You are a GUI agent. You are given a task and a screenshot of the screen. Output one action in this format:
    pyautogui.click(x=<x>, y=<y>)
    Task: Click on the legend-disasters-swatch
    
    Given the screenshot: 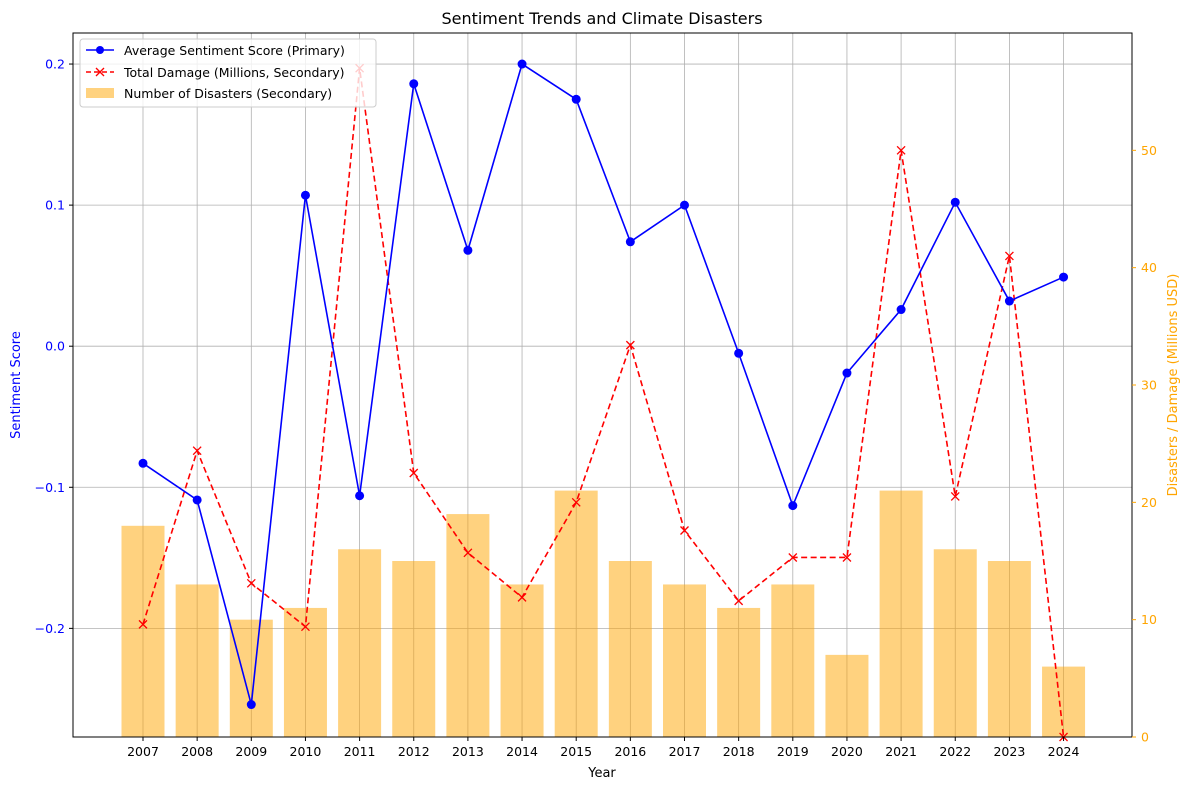 What is the action you would take?
    pyautogui.click(x=100, y=93)
    